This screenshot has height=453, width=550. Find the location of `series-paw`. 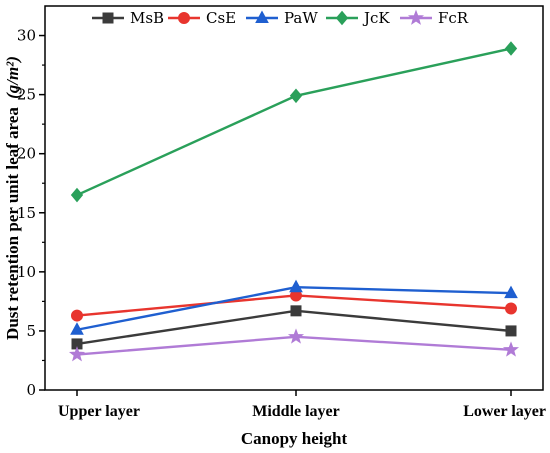

series-paw is located at coordinates (294, 307).